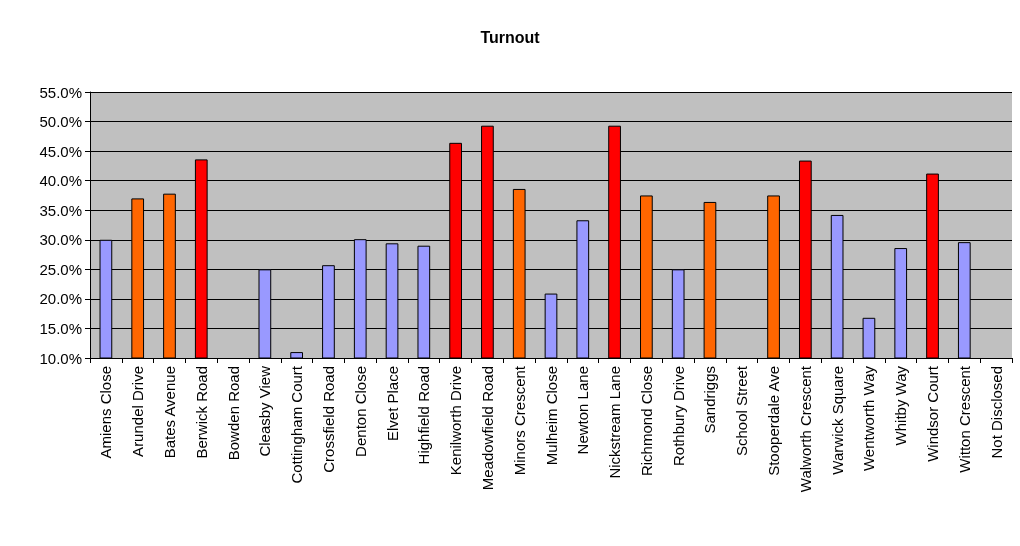  I want to click on y-tick-label: 35.0%, so click(60, 210).